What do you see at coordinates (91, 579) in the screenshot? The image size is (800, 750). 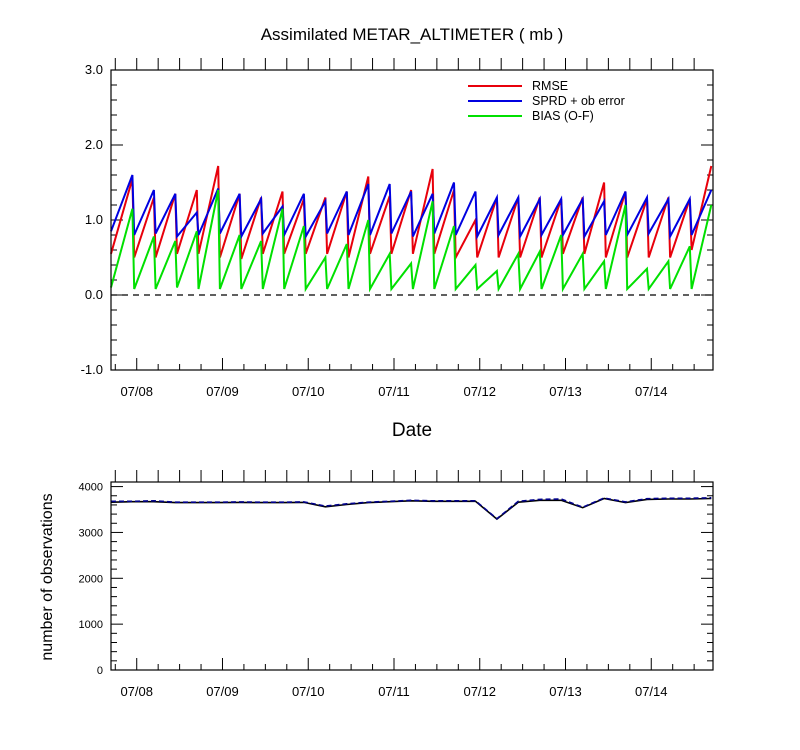 I see `y-tick-label: 2000` at bounding box center [91, 579].